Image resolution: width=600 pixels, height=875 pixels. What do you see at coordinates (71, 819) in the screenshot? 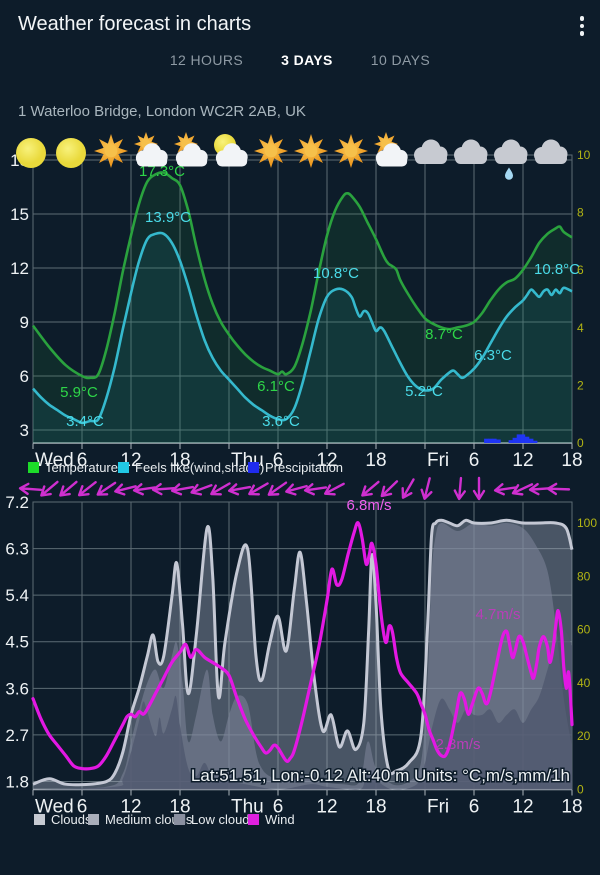
I see `legend-label: Clouds` at bounding box center [71, 819].